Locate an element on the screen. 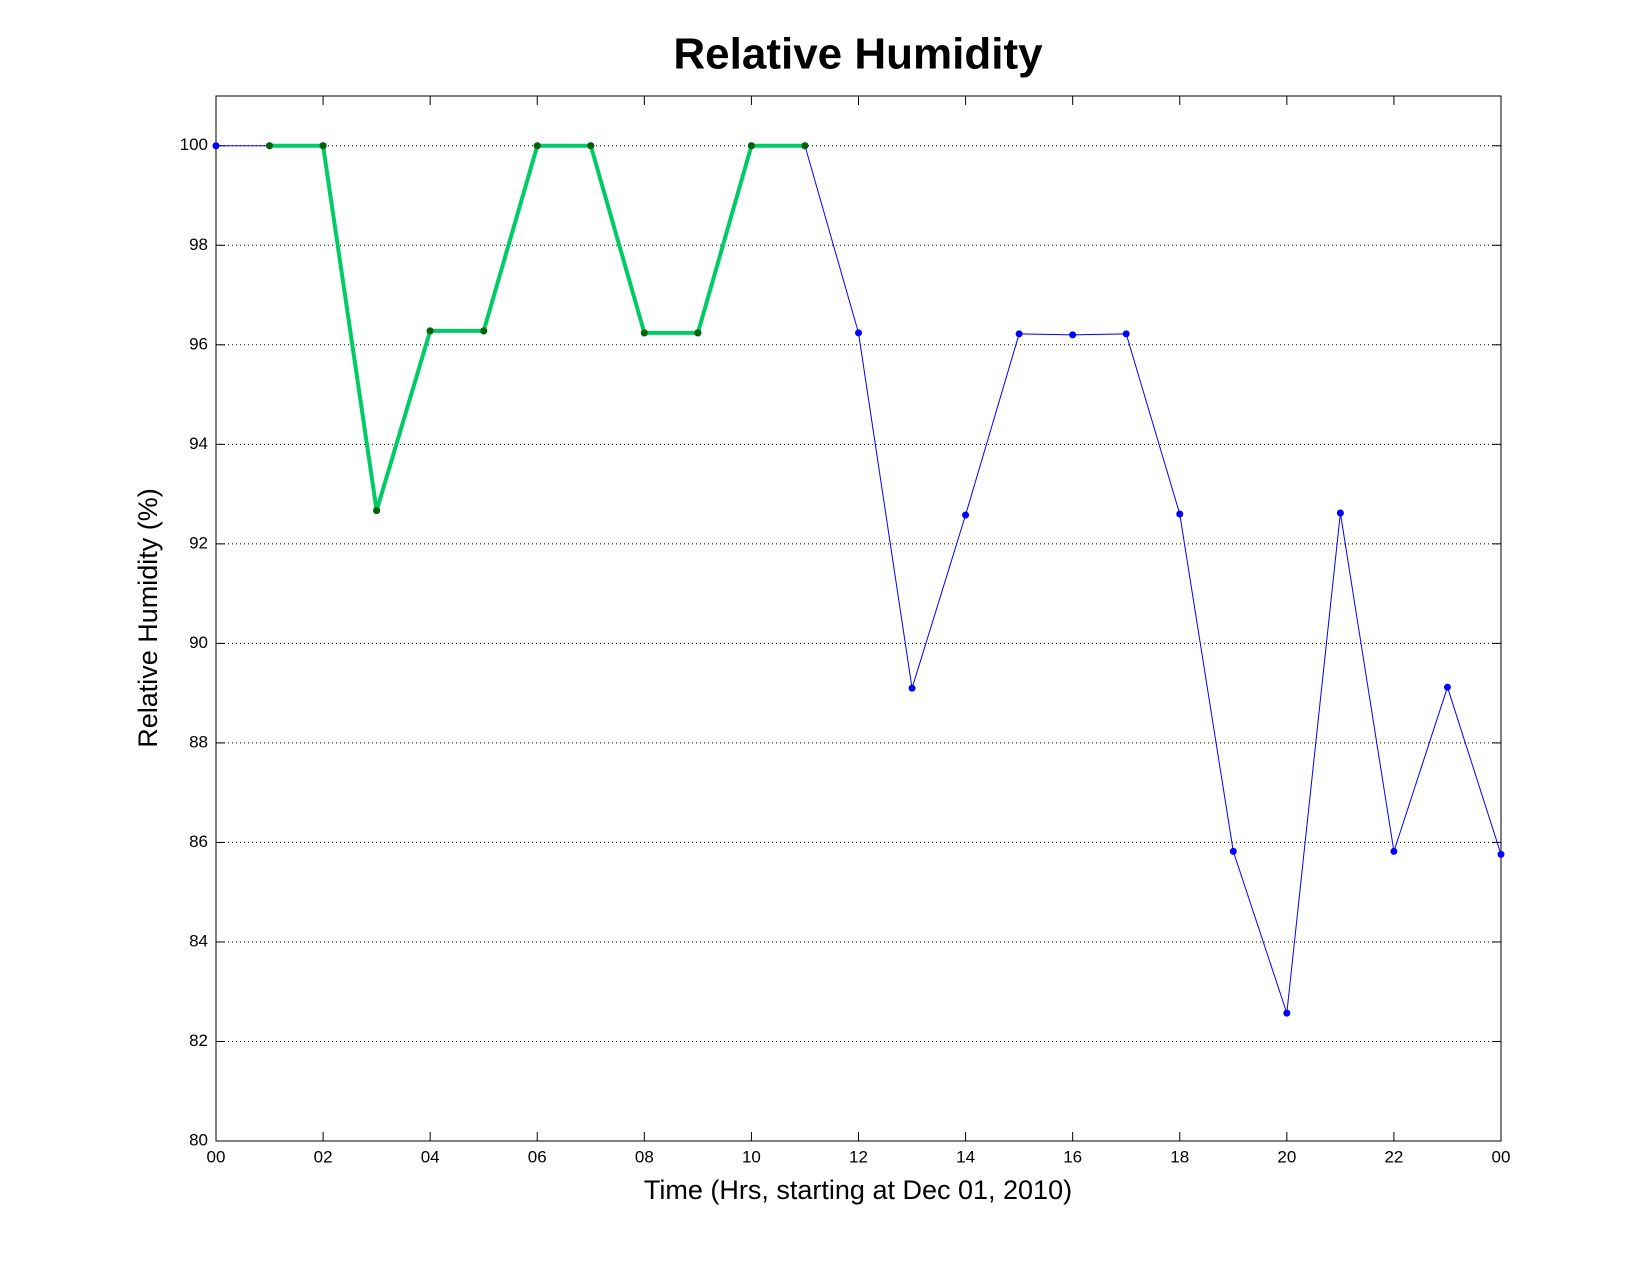  x-tick-label: 14 is located at coordinates (965, 1156).